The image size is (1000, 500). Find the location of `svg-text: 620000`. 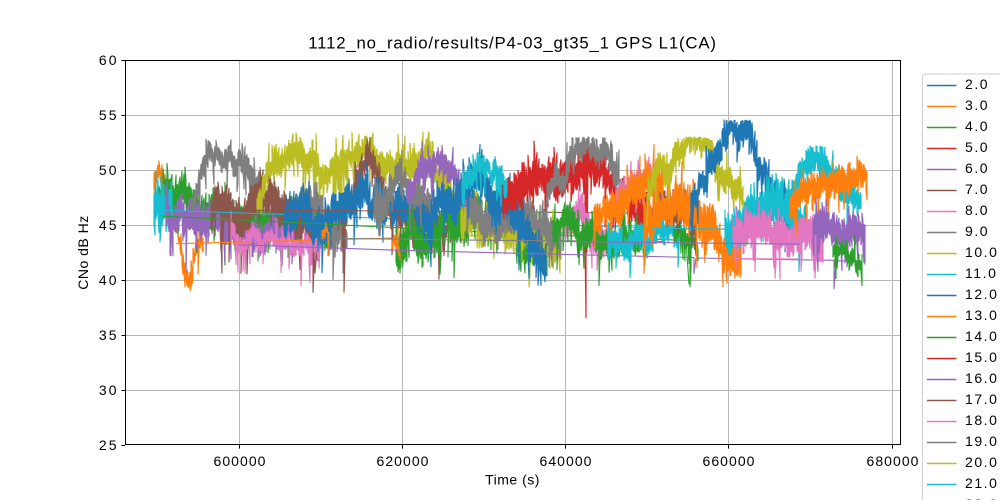

svg-text: 620000 is located at coordinates (402, 461).